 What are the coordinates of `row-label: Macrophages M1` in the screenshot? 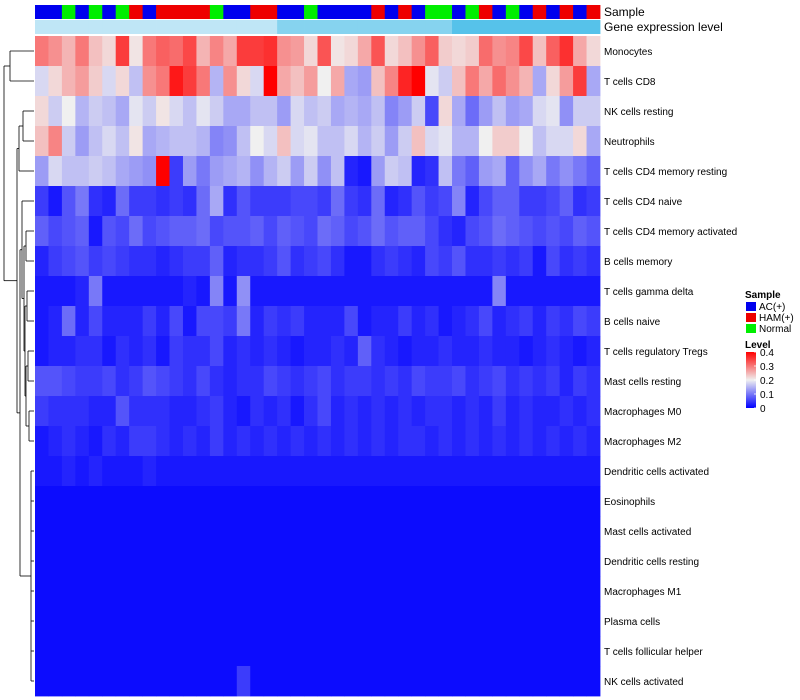 It's located at (643, 592).